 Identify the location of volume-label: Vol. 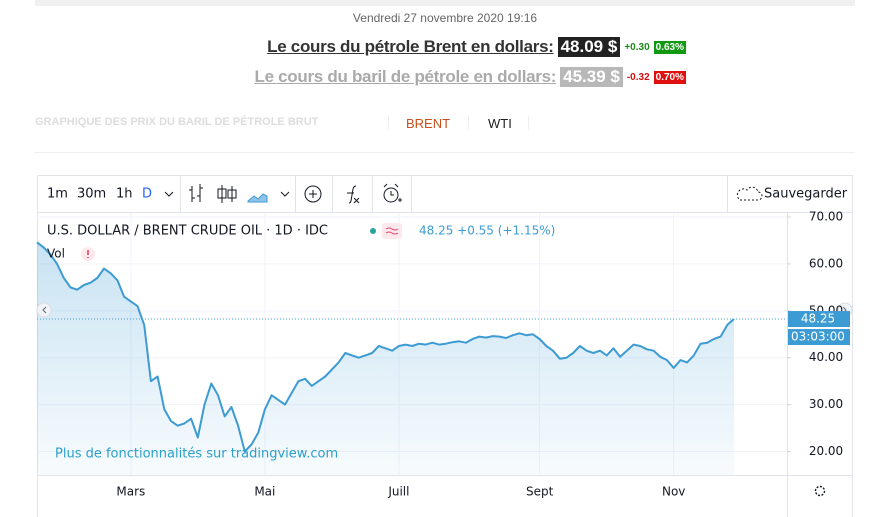
(56, 254).